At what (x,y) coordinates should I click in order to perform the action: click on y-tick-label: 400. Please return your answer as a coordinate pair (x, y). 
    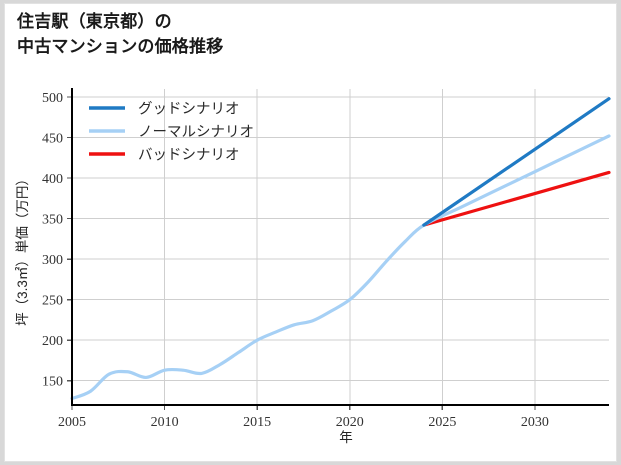
    Looking at the image, I should click on (52, 179).